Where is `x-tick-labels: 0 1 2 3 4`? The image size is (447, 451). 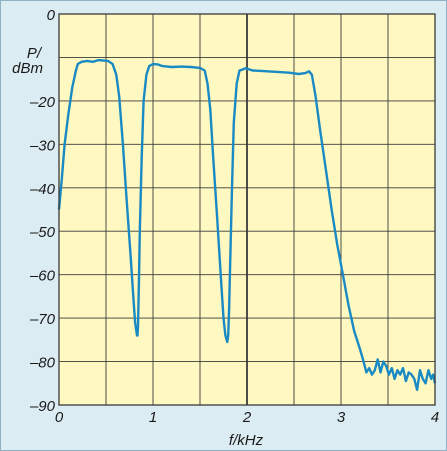
x-tick-labels: 0 1 2 3 4 is located at coordinates (247, 417).